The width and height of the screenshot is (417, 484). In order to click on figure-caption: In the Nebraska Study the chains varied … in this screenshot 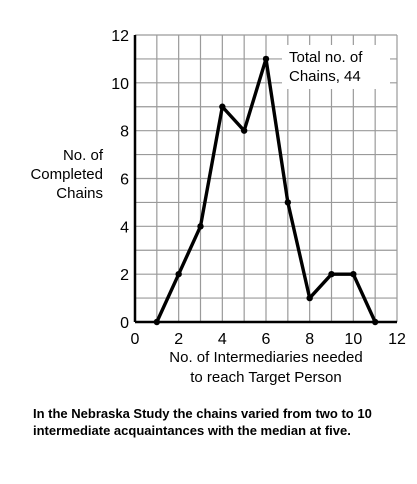, I will do `click(202, 422)`.